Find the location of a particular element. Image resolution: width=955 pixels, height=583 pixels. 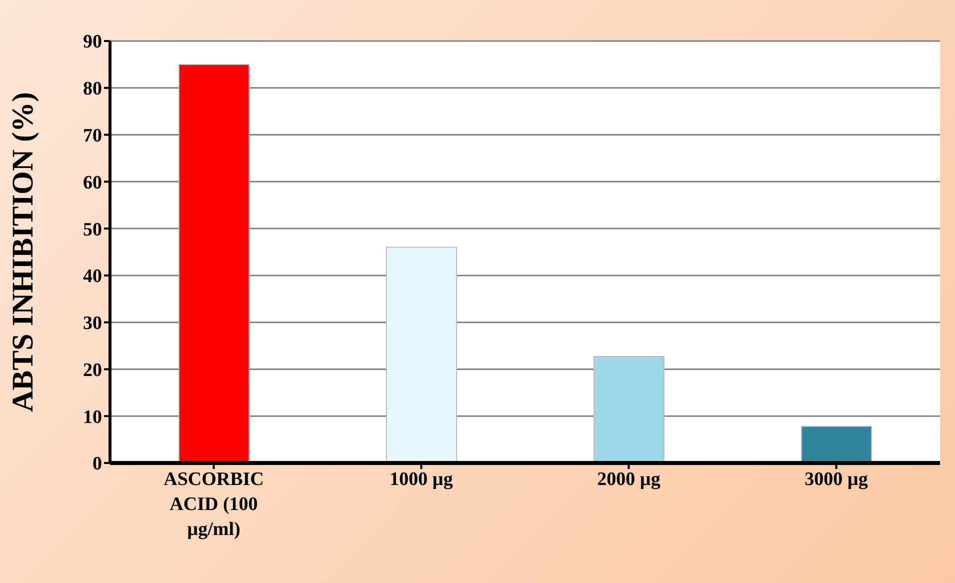

y-tick-label: 70 is located at coordinates (92, 136).